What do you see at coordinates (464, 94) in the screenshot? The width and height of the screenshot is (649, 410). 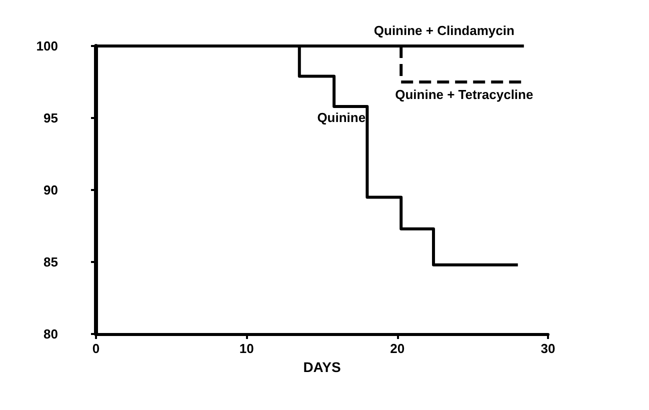 I see `series-label: Quinine + Tetracycline` at bounding box center [464, 94].